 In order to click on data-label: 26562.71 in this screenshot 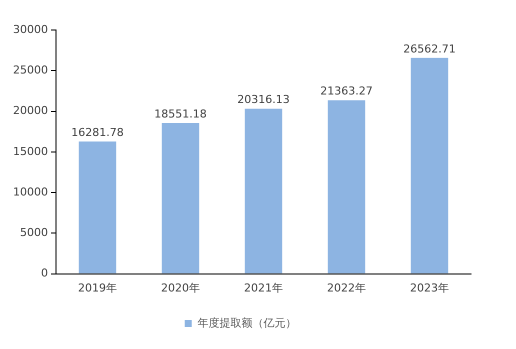, I will do `click(429, 49)`.